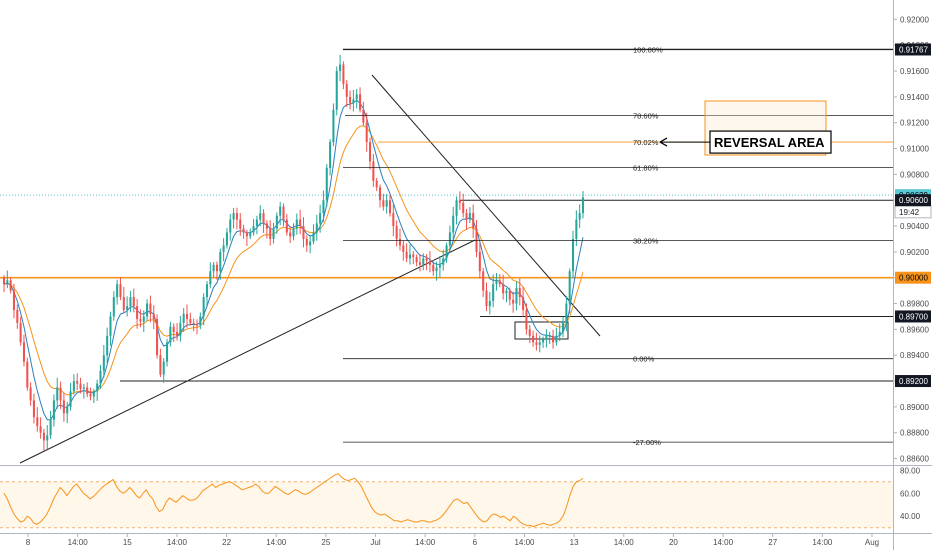 This screenshot has height=550, width=932. What do you see at coordinates (28, 542) in the screenshot?
I see `x-tick-label: 8` at bounding box center [28, 542].